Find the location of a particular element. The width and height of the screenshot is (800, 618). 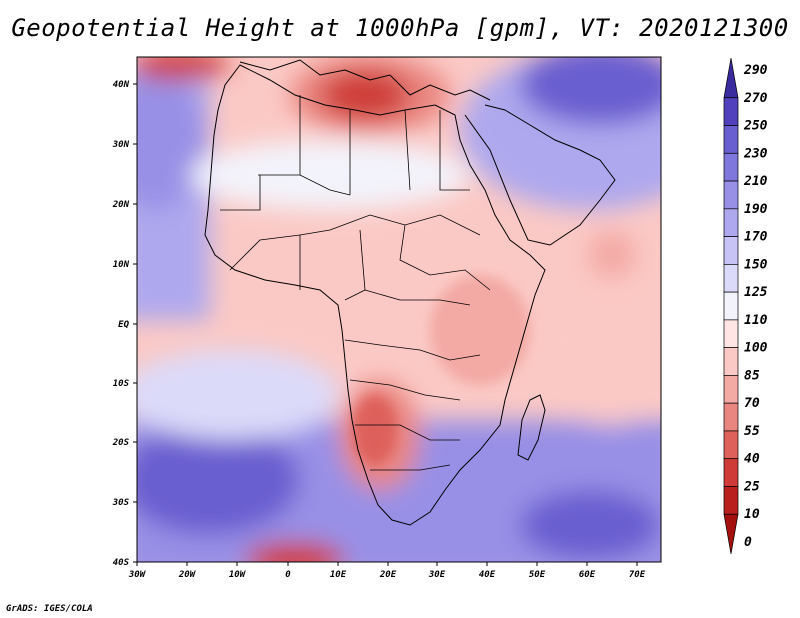

lon-tick: 30W is located at coordinates (137, 571).